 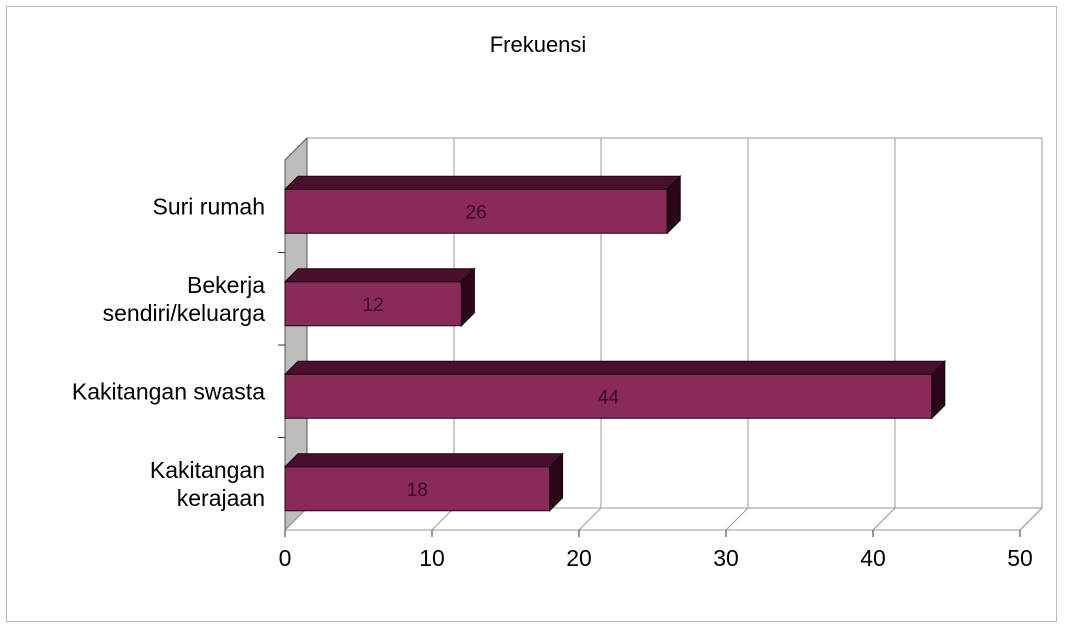 I want to click on x-tick-label: 10, so click(x=432, y=558).